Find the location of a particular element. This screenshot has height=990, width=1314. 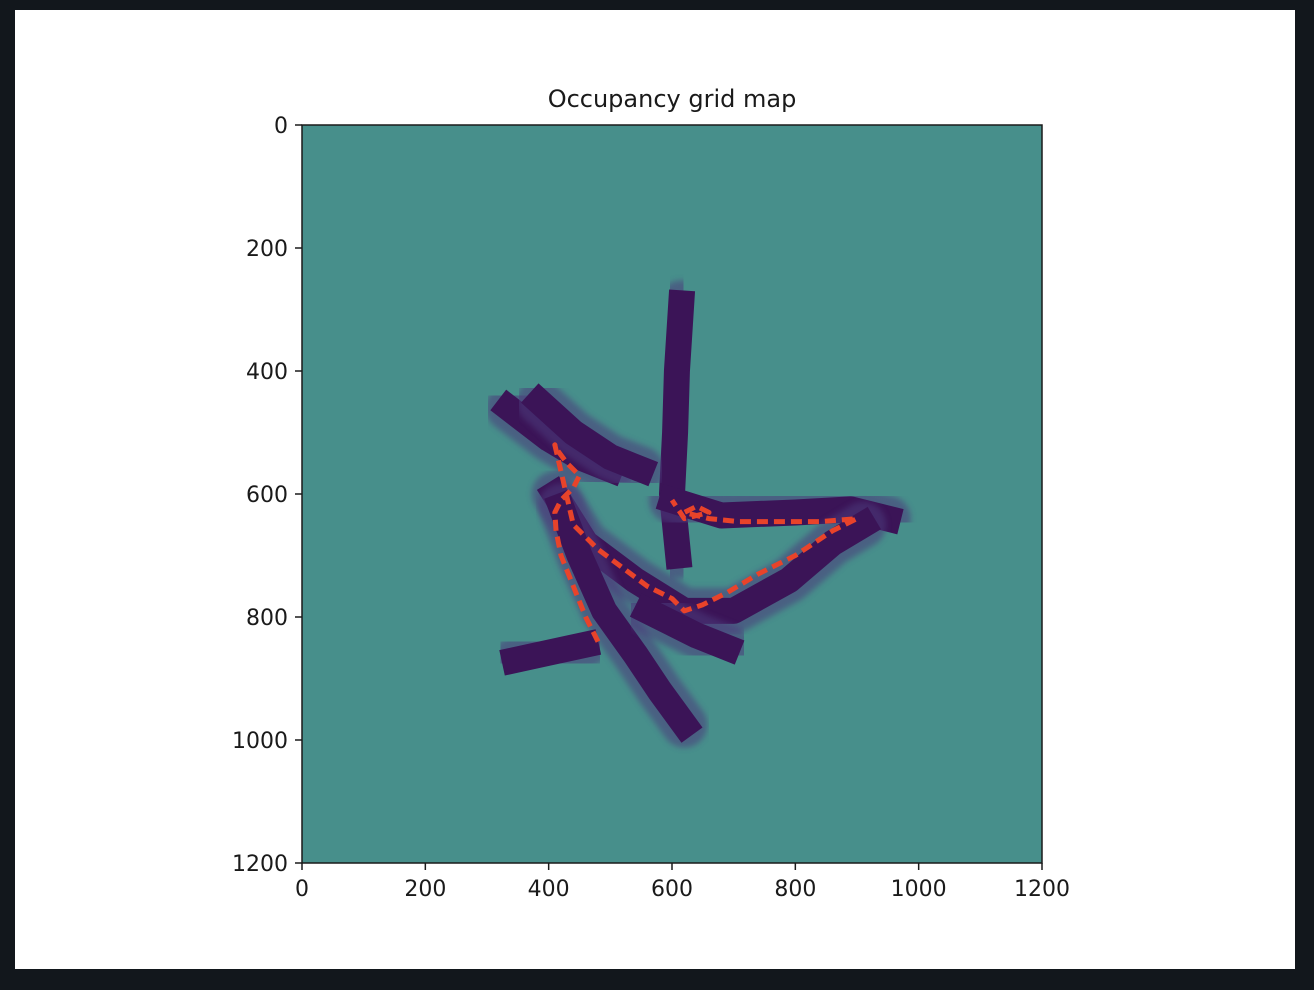

robot-path-line is located at coordinates (706, 542).